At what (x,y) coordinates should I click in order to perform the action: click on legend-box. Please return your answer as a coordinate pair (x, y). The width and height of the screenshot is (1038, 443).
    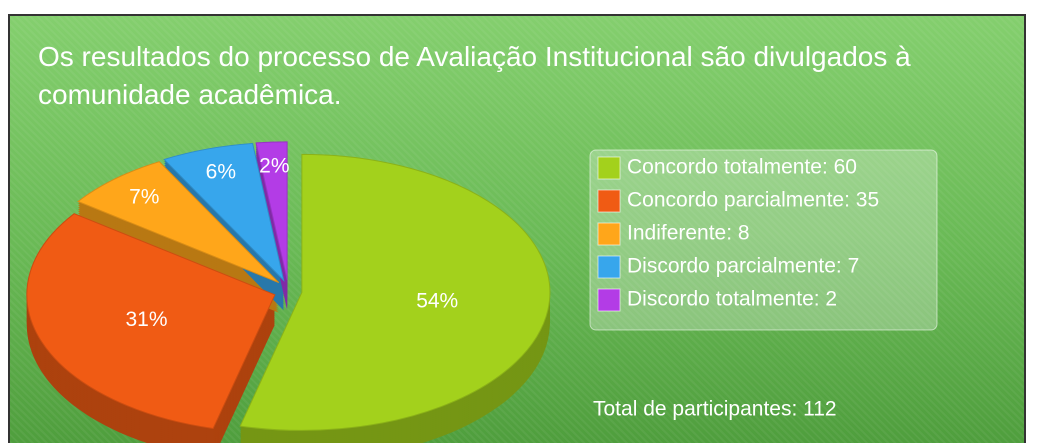
    Looking at the image, I should click on (763, 240).